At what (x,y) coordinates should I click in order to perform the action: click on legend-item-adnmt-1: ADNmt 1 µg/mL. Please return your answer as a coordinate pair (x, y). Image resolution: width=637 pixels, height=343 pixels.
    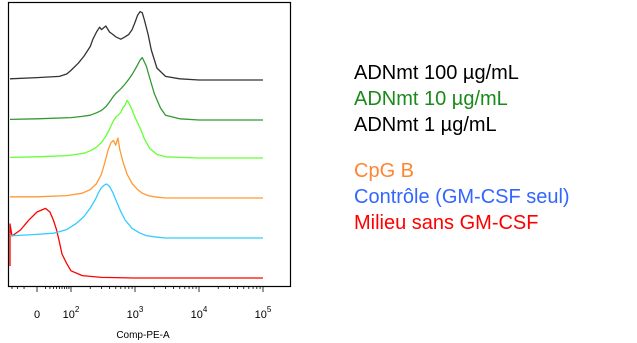
    Looking at the image, I should click on (425, 125).